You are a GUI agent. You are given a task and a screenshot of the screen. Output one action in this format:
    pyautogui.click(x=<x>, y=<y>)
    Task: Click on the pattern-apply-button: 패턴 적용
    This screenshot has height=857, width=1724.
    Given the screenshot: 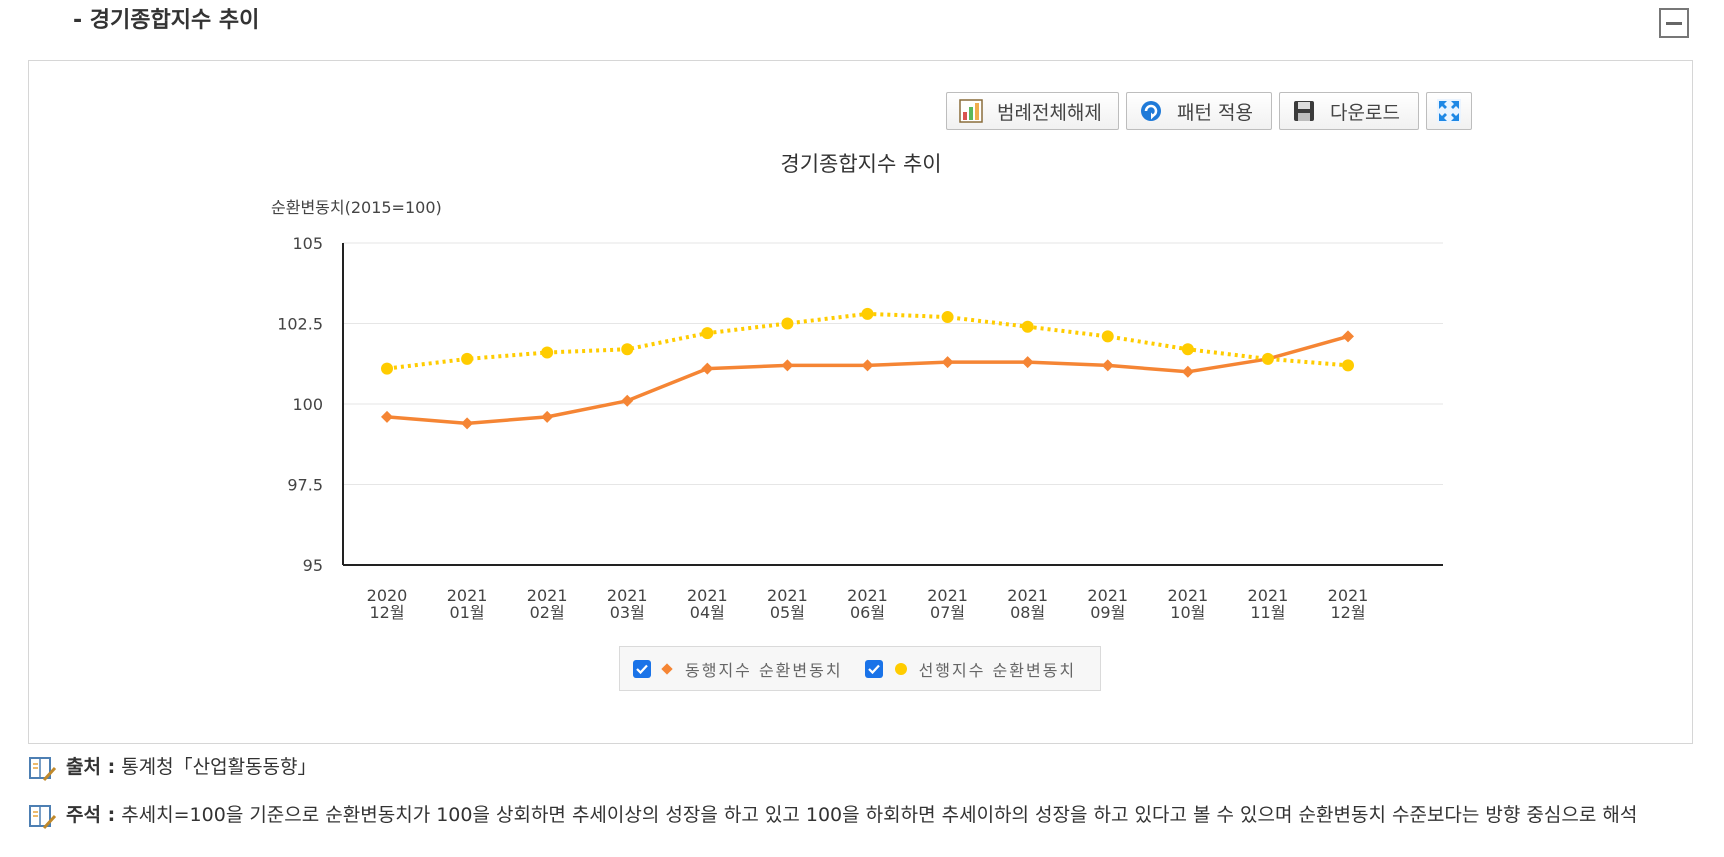 What is the action you would take?
    pyautogui.click(x=1199, y=111)
    